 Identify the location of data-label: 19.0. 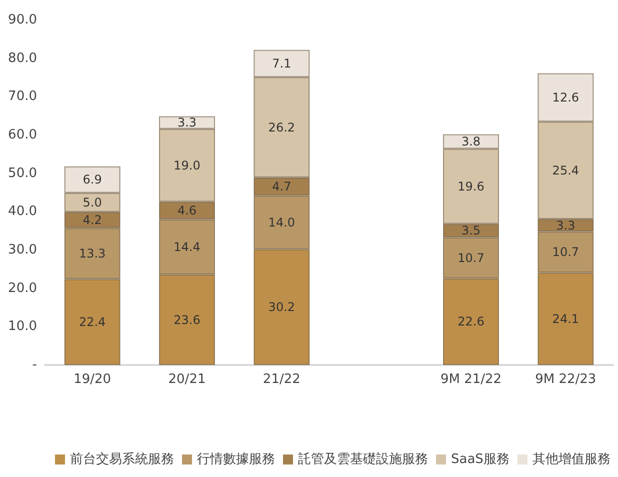
(187, 165).